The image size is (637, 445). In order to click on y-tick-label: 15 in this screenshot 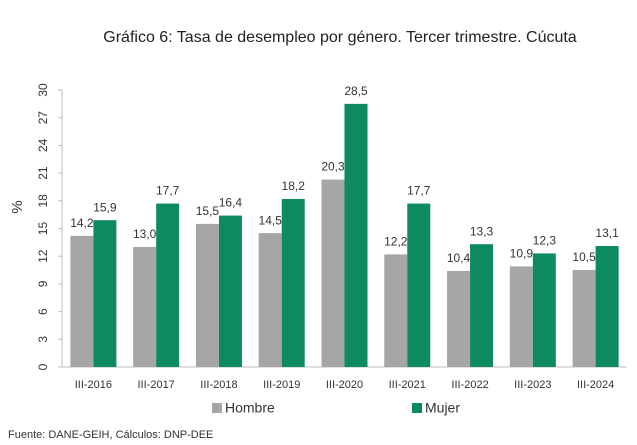, I will do `click(43, 229)`.